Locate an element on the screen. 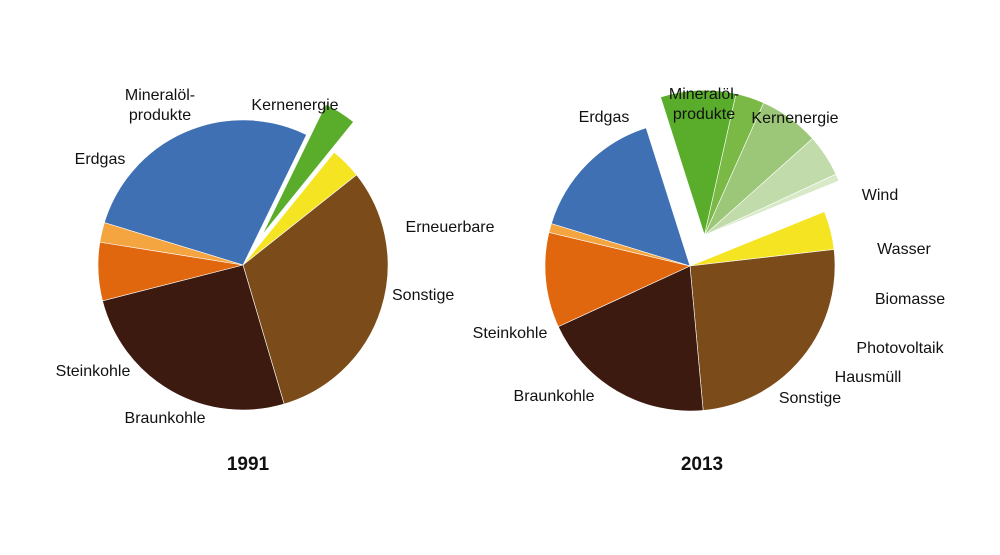  label-2013-kernenergie: Kernenergie is located at coordinates (794, 118).